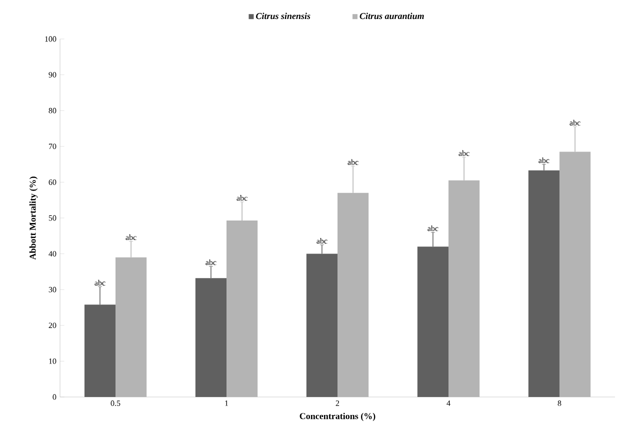  I want to click on y-tick-label: 70, so click(52, 147).